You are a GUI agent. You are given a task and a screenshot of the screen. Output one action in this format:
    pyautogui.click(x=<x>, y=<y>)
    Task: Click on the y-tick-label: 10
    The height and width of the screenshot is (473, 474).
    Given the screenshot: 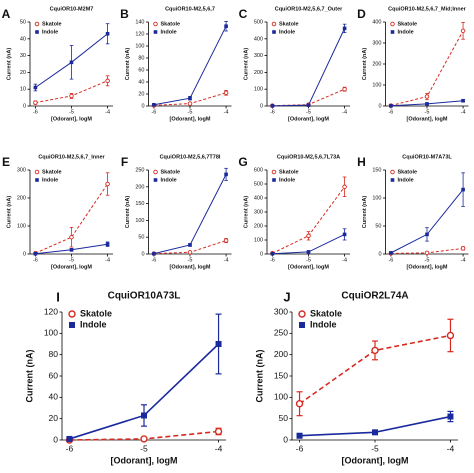 What is the action you would take?
    pyautogui.click(x=23, y=90)
    